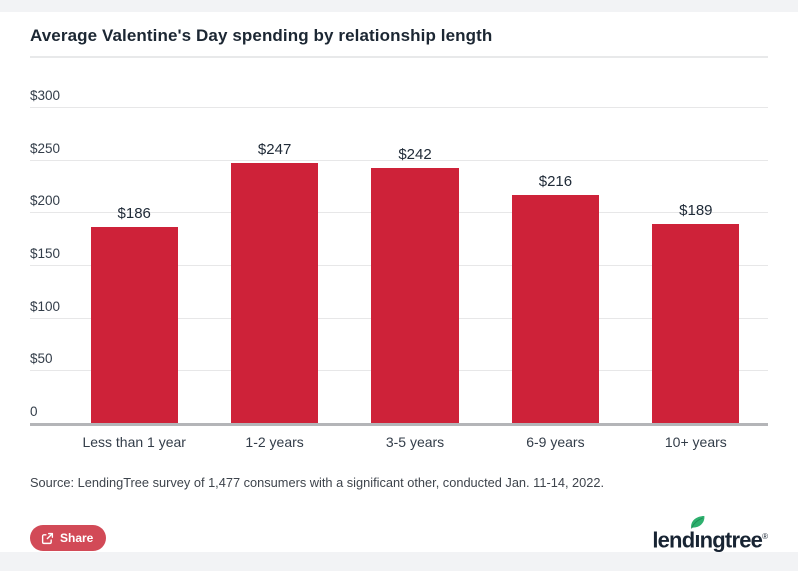 The width and height of the screenshot is (798, 571). Describe the element at coordinates (77, 538) in the screenshot. I see `share-button-label: Share` at that location.